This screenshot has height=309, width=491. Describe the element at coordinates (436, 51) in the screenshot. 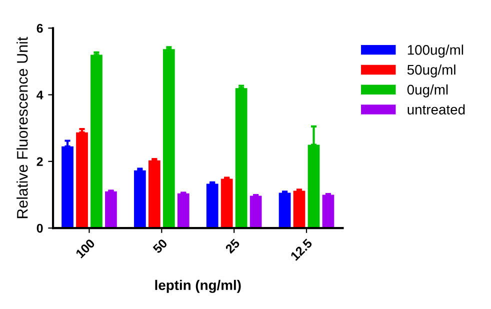

I see `legend-label: 100ug/ml` at that location.